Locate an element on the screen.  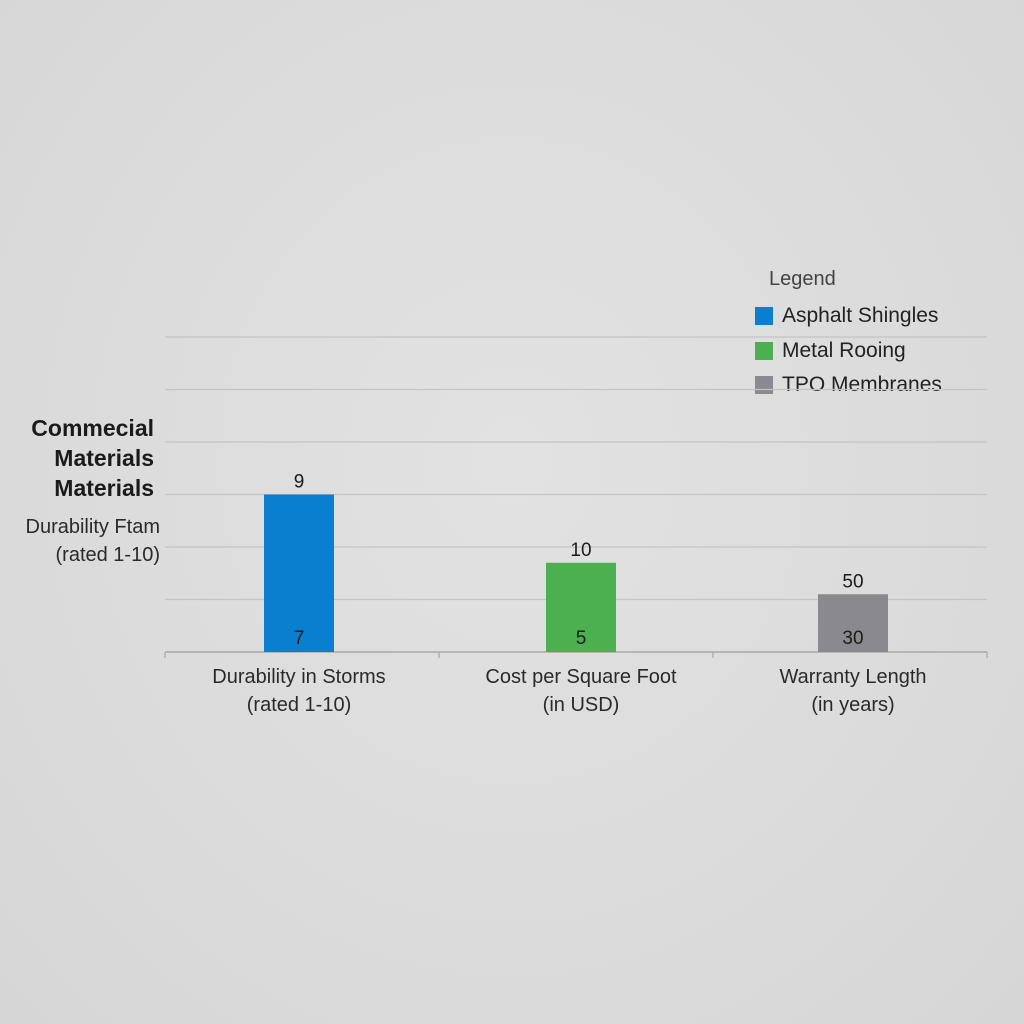
chart-title-line-1: Commecial is located at coordinates (92, 428).